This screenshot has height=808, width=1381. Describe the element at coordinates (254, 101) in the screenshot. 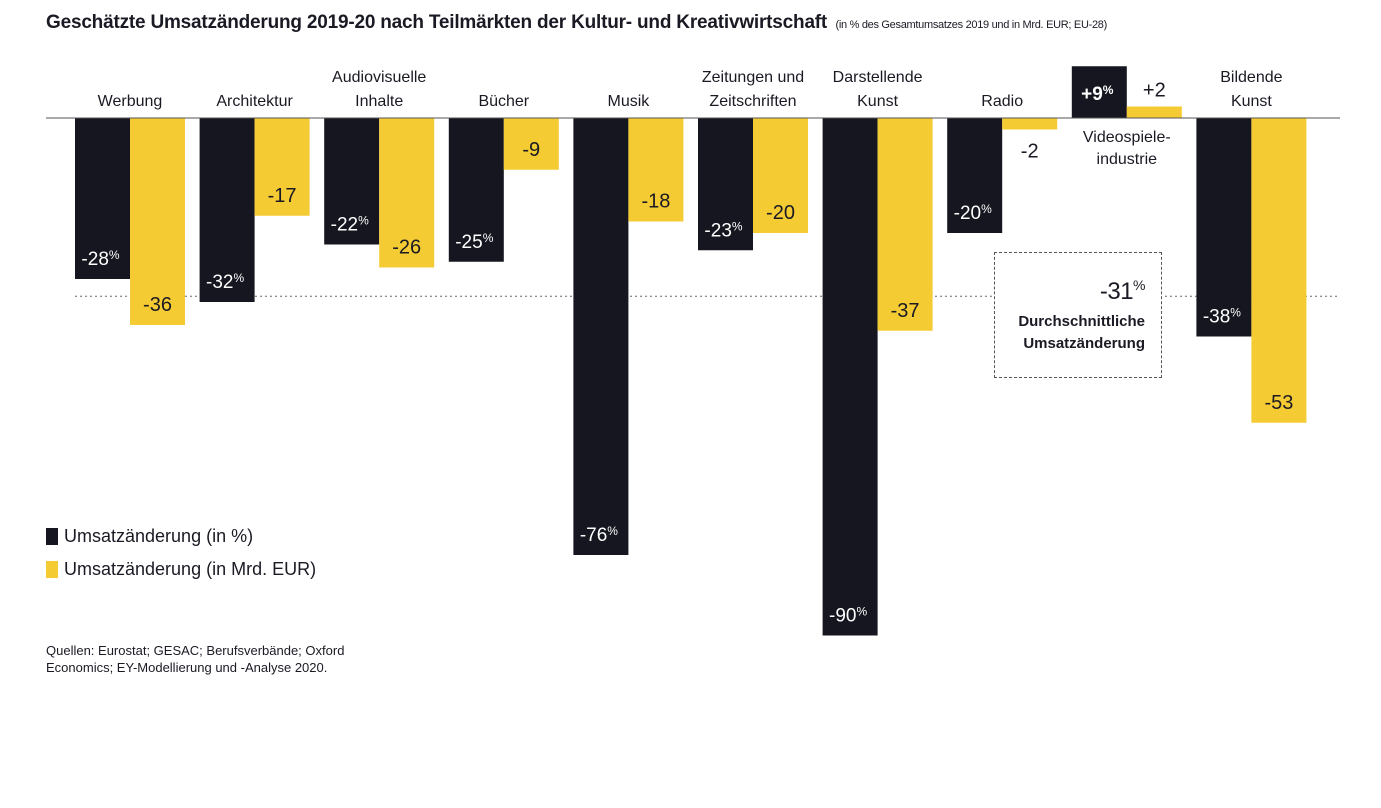

I see `category-label-1-line0: Architektur` at that location.